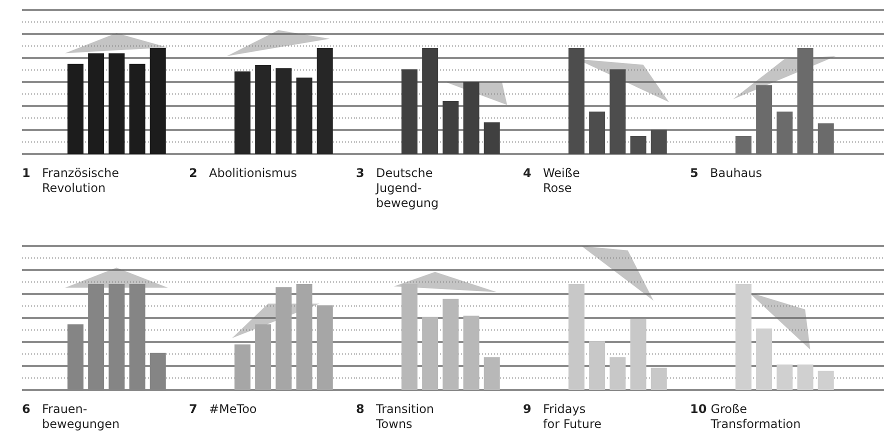 This screenshot has width=884, height=440. What do you see at coordinates (551, 181) in the screenshot?
I see `text: 4 Weiße Rose` at bounding box center [551, 181].